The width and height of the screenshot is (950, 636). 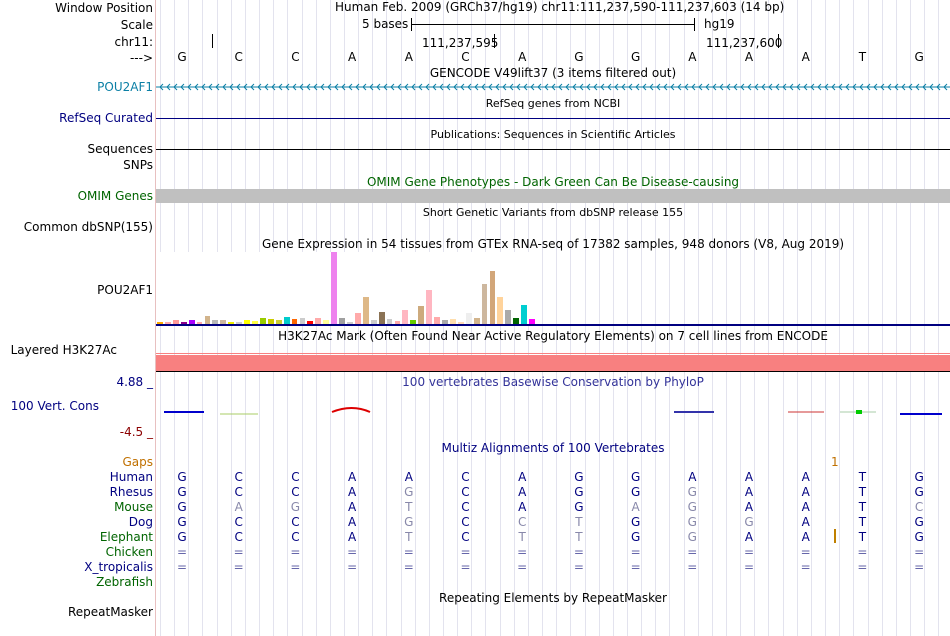 What do you see at coordinates (553, 448) in the screenshot?
I see `multiz-track-title: Multiz Alignments of 100 Vertebrates` at bounding box center [553, 448].